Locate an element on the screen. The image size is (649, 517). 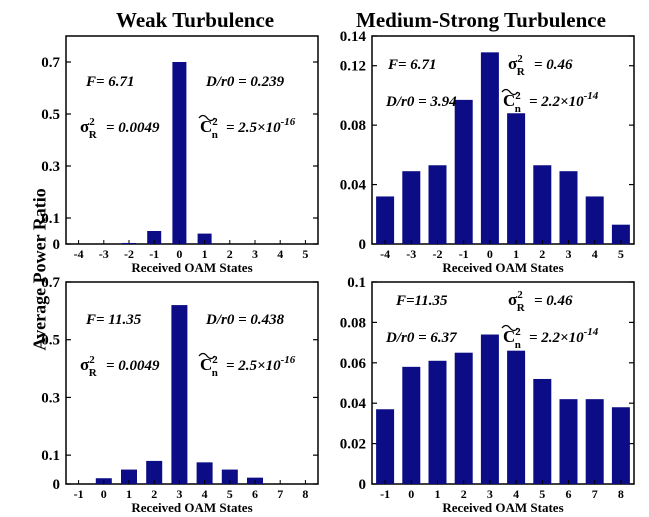
annotation-fried-parameter: F= 6.71 is located at coordinates (412, 65).